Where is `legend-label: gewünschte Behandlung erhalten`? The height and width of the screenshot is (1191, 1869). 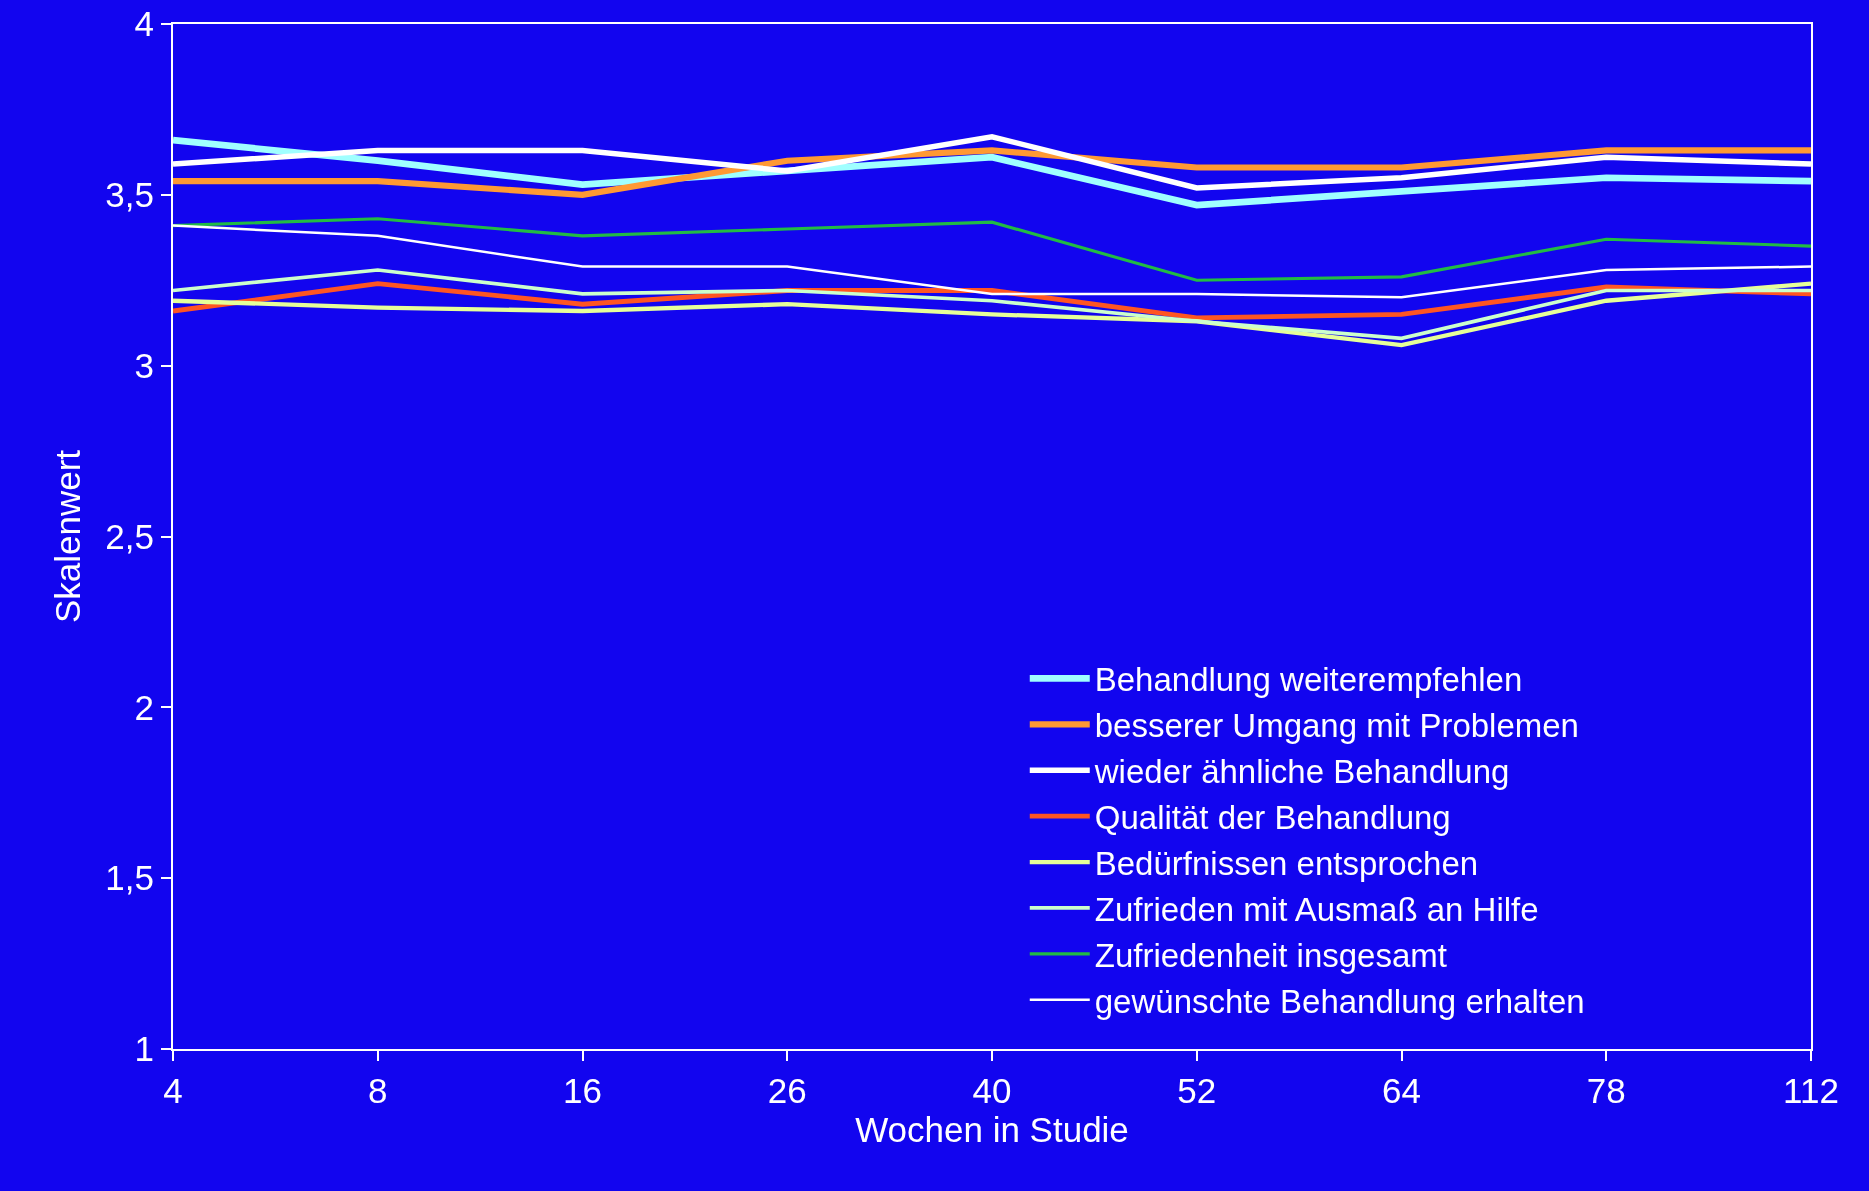 legend-label: gewünschte Behandlung erhalten is located at coordinates (1339, 1001).